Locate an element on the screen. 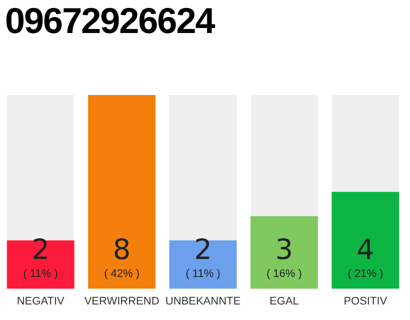 This screenshot has height=320, width=410. data-label: 4 ( 21% ) is located at coordinates (366, 256).